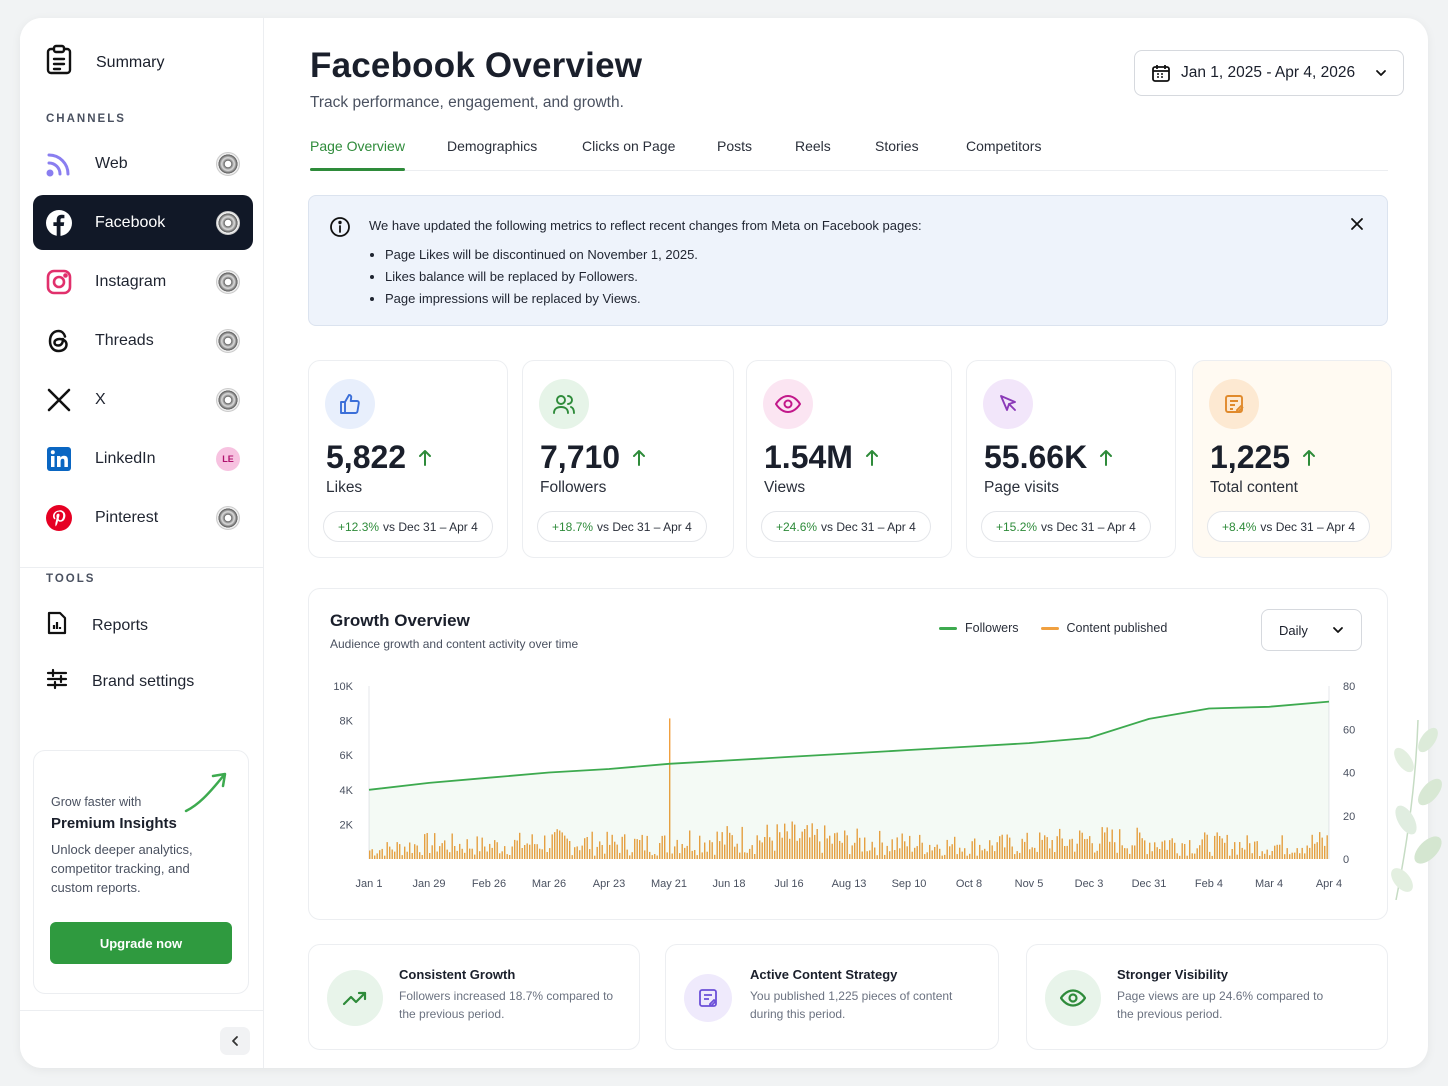 Image resolution: width=1448 pixels, height=1086 pixels. What do you see at coordinates (143, 399) in the screenshot?
I see `sidebar-item-x: X` at bounding box center [143, 399].